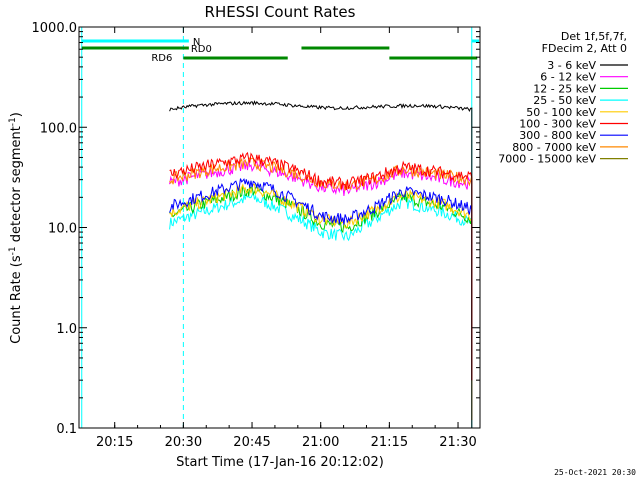 This screenshot has width=640, height=480. I want to click on y-axis-label-end: ), so click(16, 114).